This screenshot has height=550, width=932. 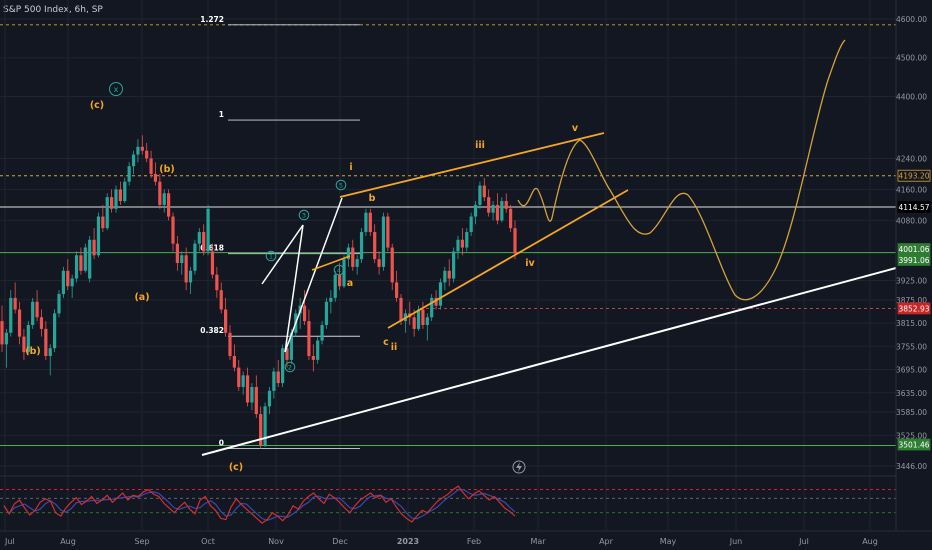 I want to click on circled-text-5: 5, so click(x=341, y=186).